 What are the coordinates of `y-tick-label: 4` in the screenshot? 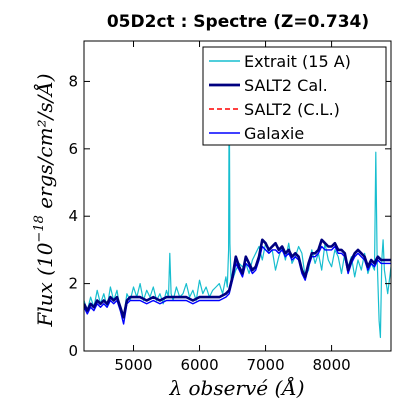 It's located at (73, 216).